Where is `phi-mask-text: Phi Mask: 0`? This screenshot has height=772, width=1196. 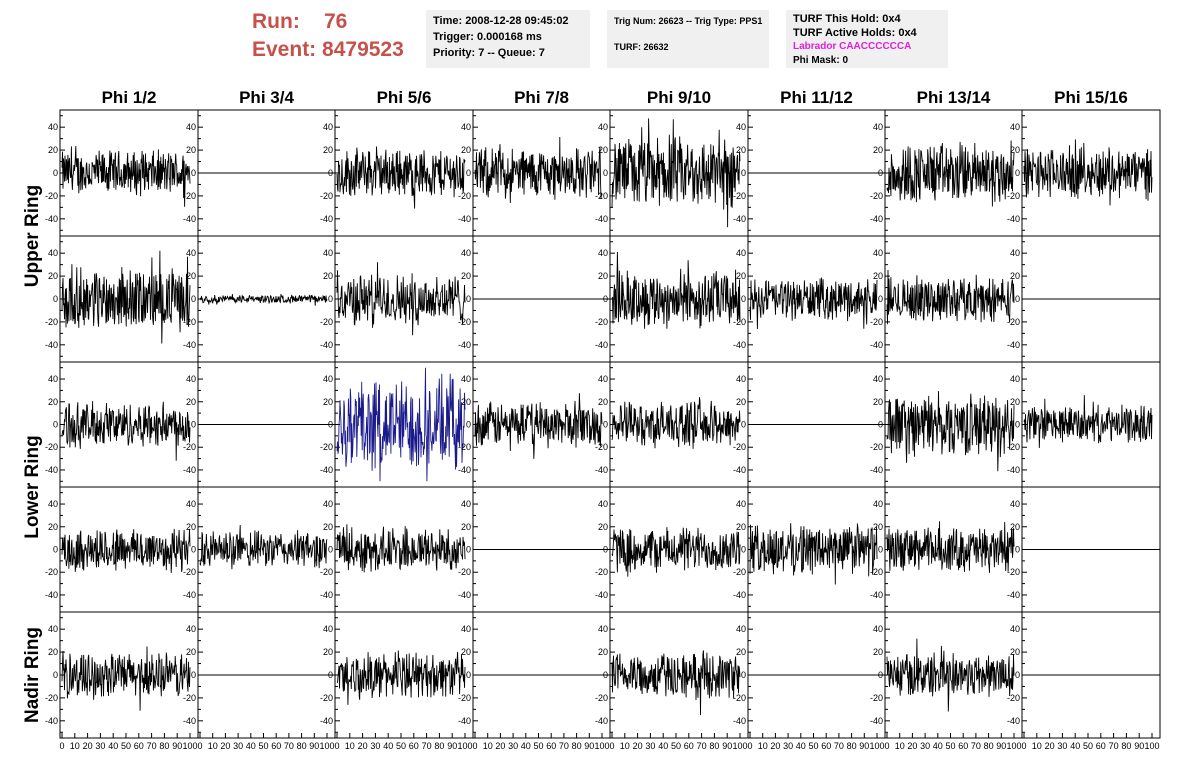
phi-mask-text: Phi Mask: 0 is located at coordinates (821, 60).